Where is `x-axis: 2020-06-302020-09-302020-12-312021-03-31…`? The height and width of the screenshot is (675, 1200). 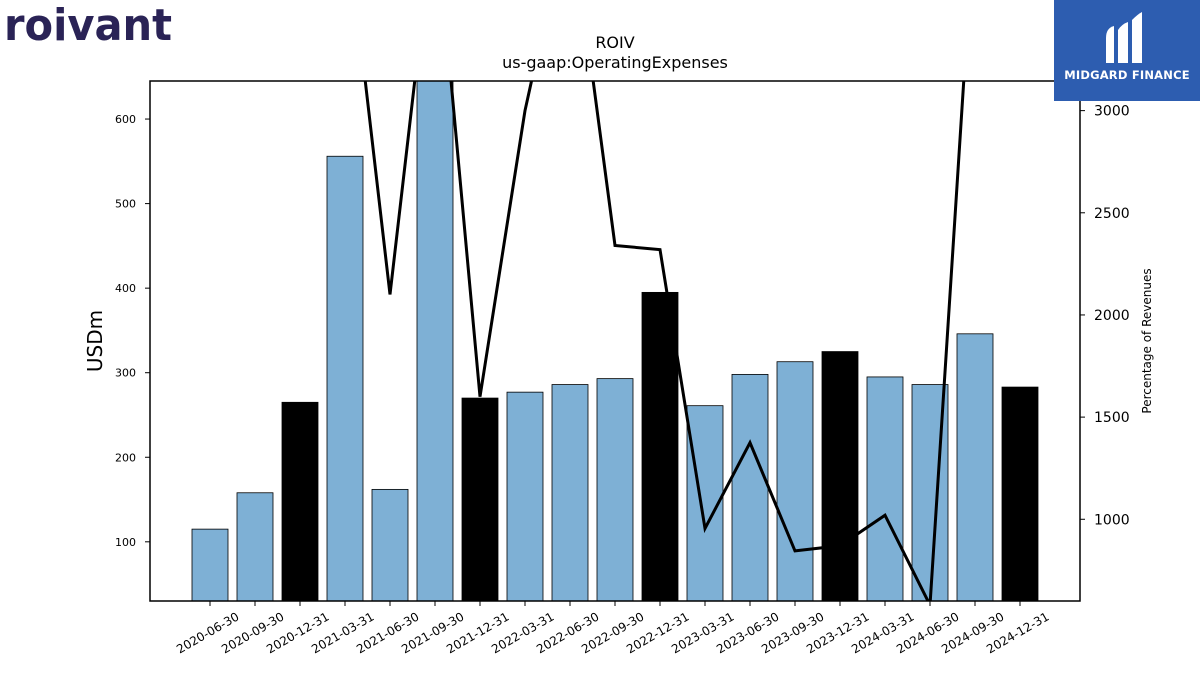 x-axis: 2020-06-302020-09-302020-12-312021-03-31… is located at coordinates (613, 628).